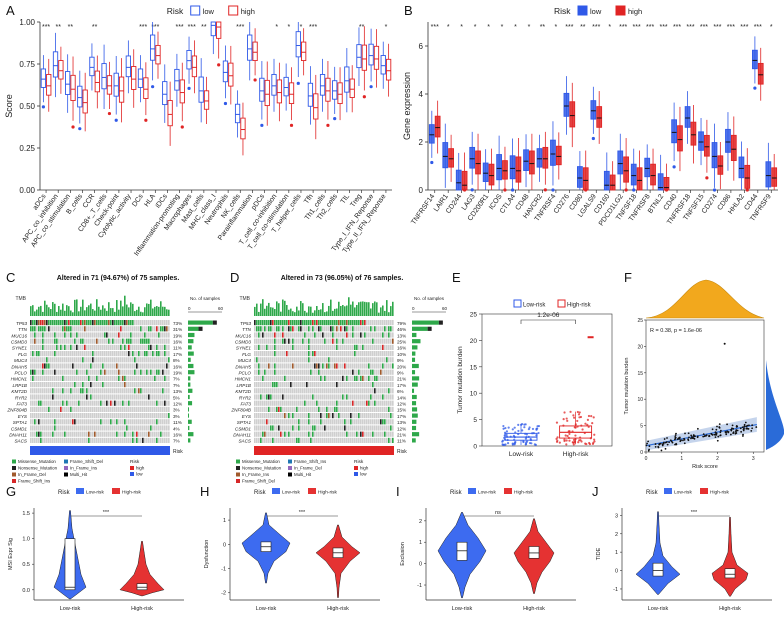 This screenshot has height=620, width=784. I want to click on y-axis-label: MSI Expr Sig, so click(11, 554).